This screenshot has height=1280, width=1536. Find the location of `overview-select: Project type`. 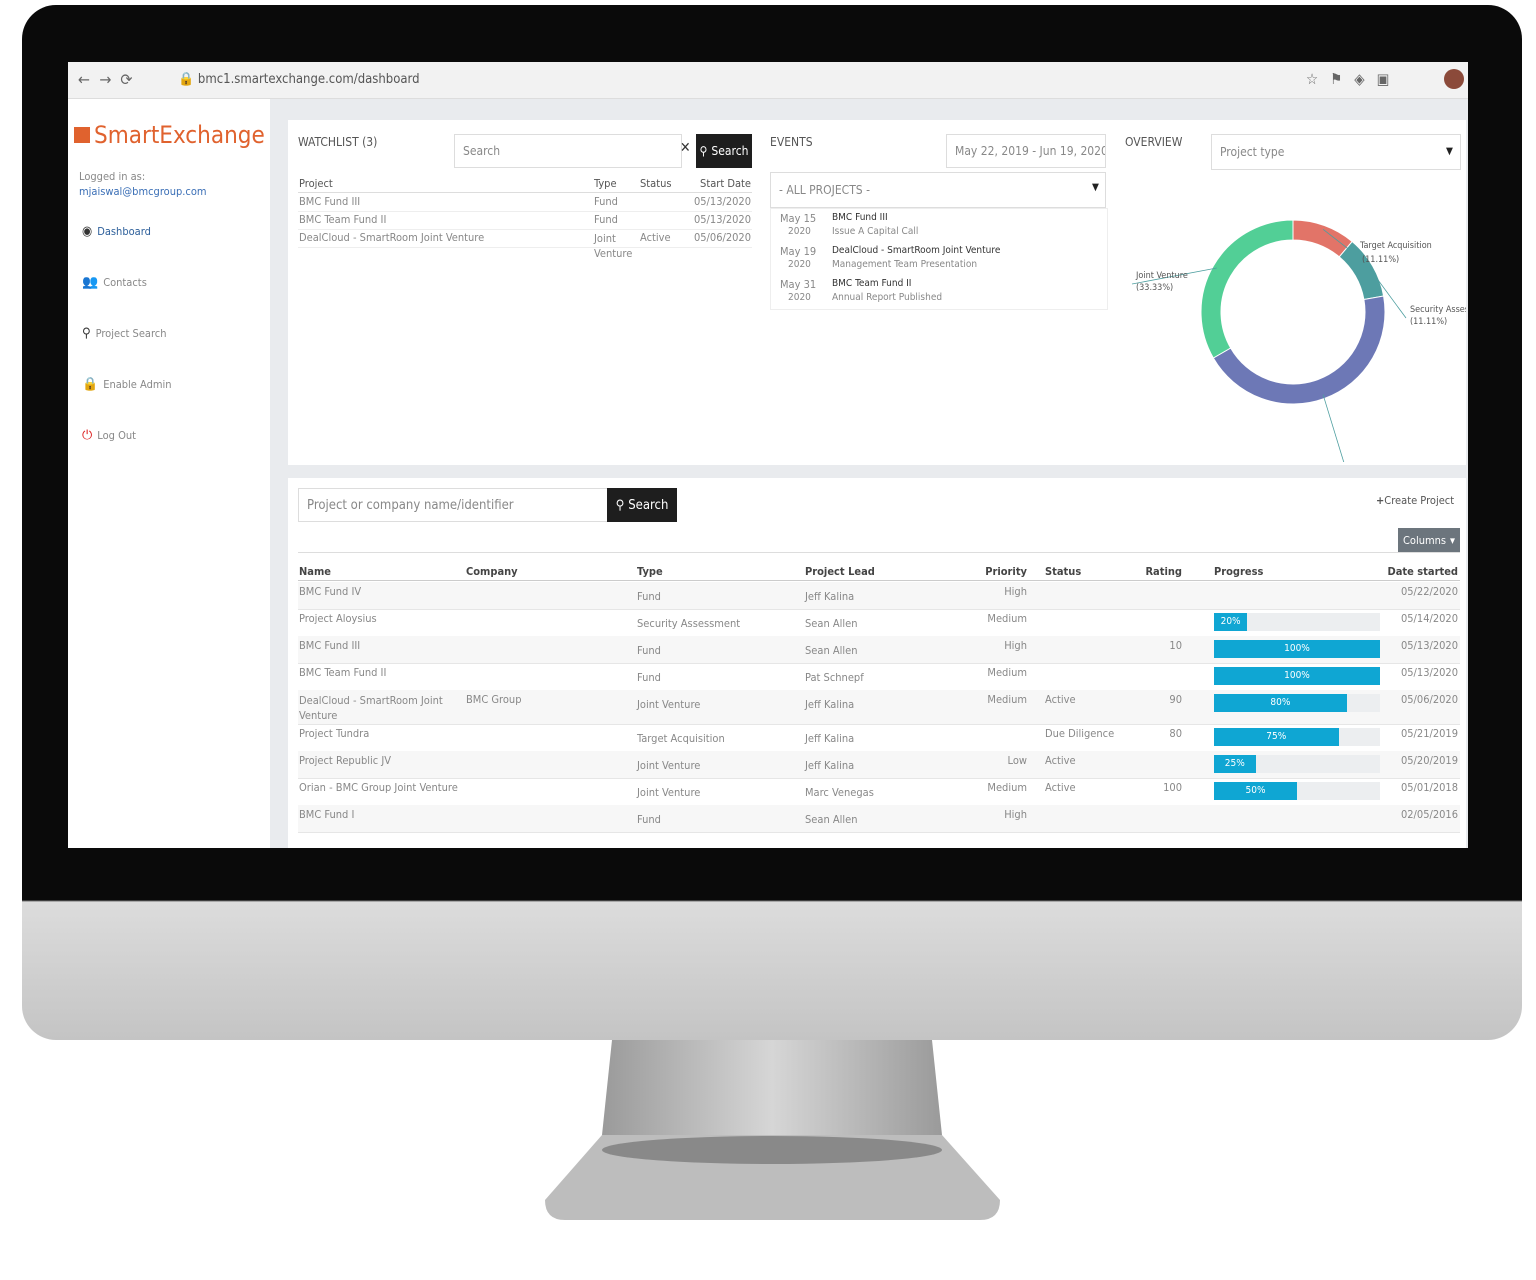

overview-select: Project type is located at coordinates (1336, 152).